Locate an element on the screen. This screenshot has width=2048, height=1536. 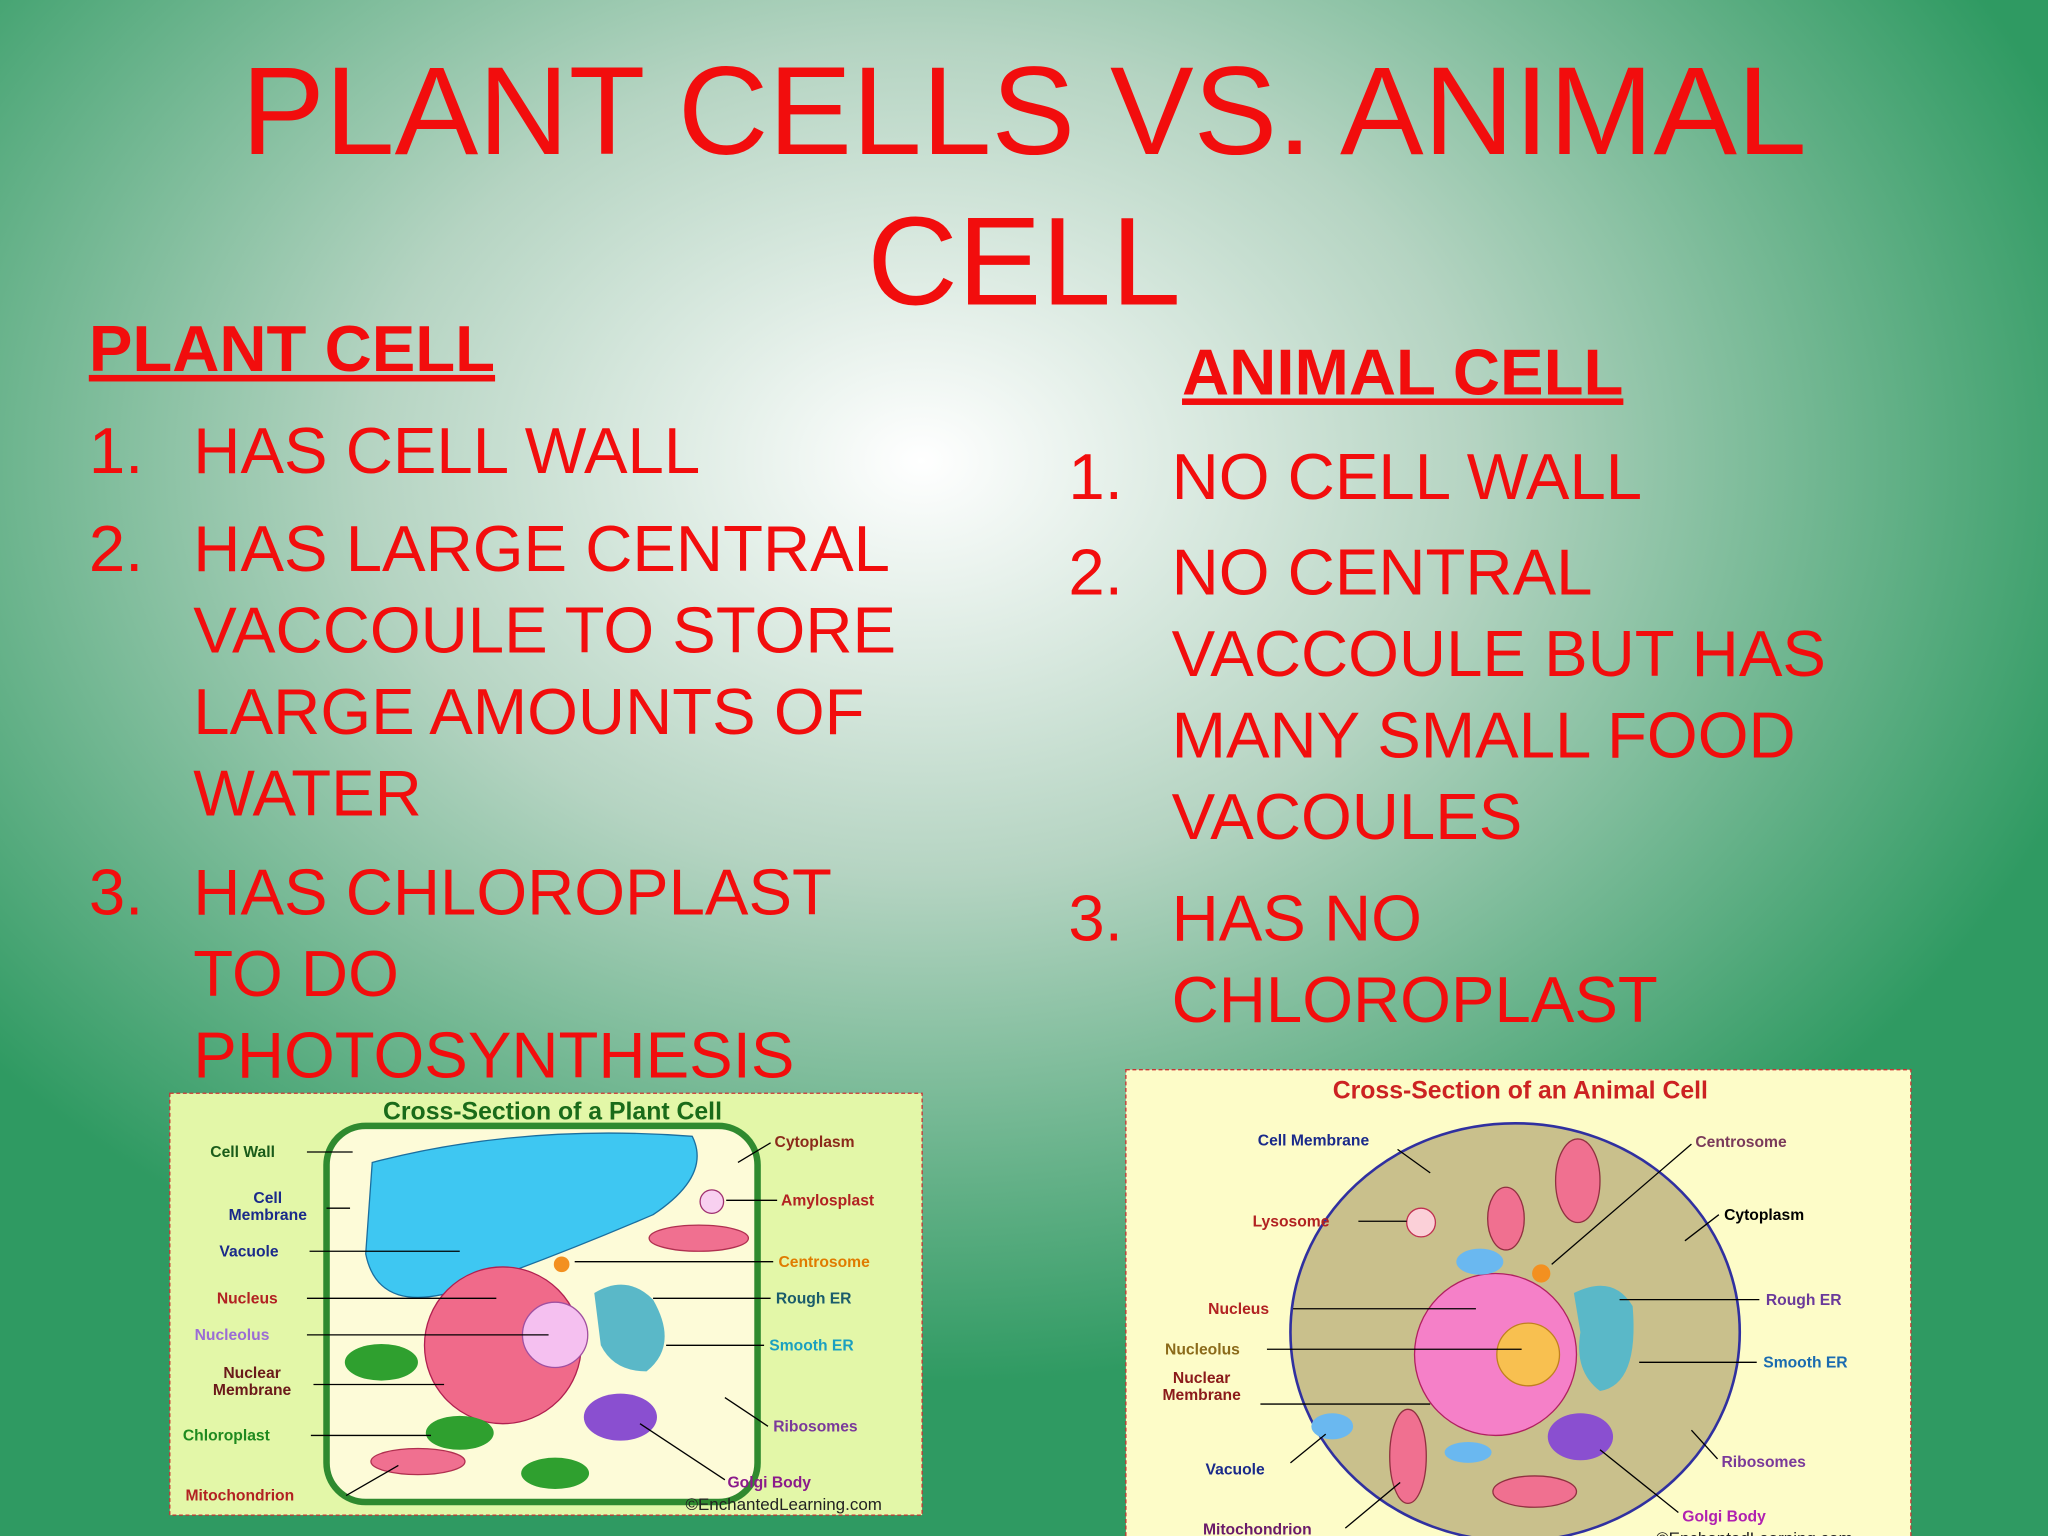
diagram-label: Cell is located at coordinates (267, 1198).